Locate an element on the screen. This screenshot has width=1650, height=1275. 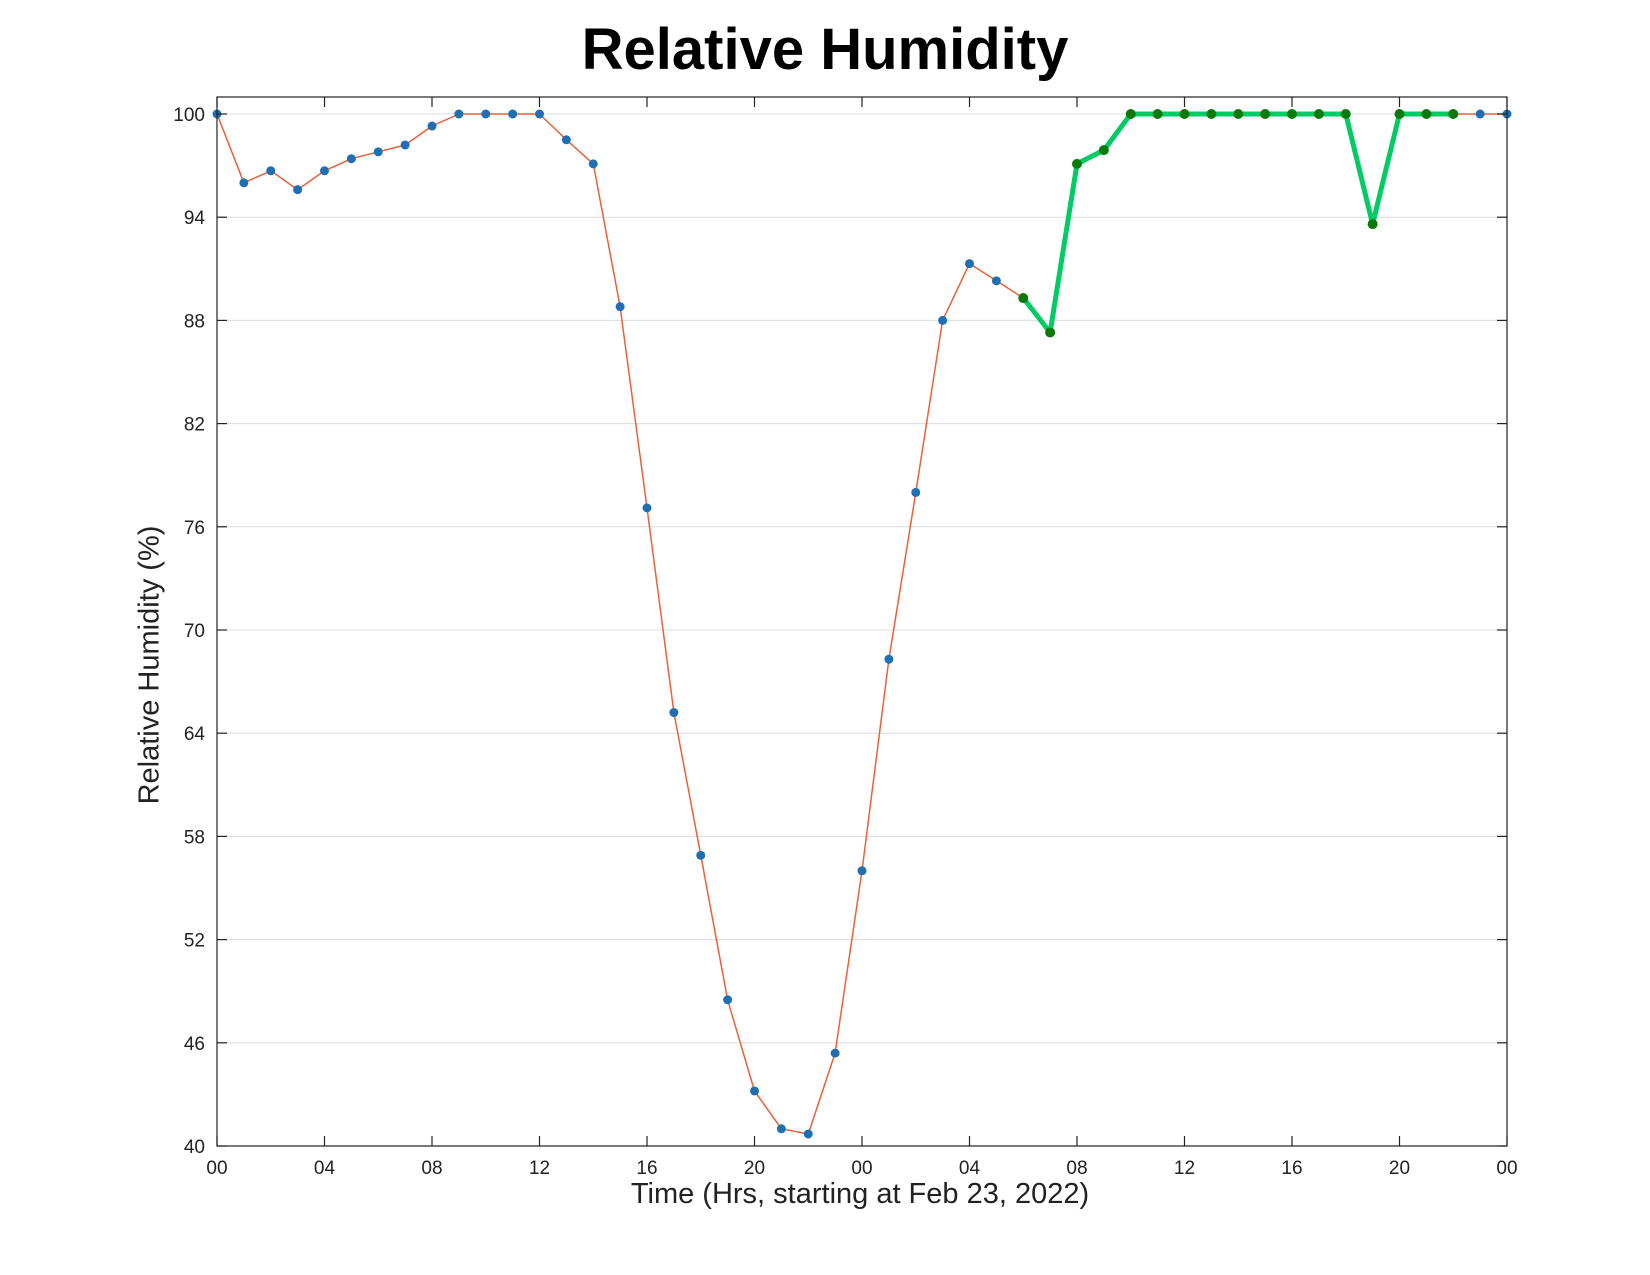
x-axis-label: Time (Hrs, starting at Feb 23, 2022) is located at coordinates (860, 1194).